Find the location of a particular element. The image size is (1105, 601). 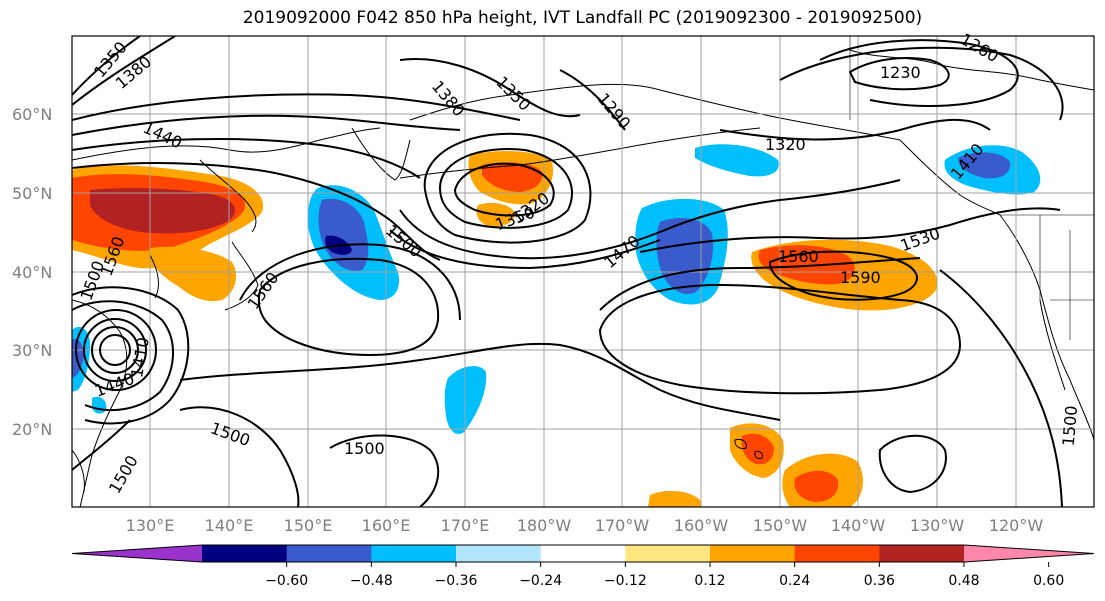

contour-1500-central is located at coordinates (480, 381).